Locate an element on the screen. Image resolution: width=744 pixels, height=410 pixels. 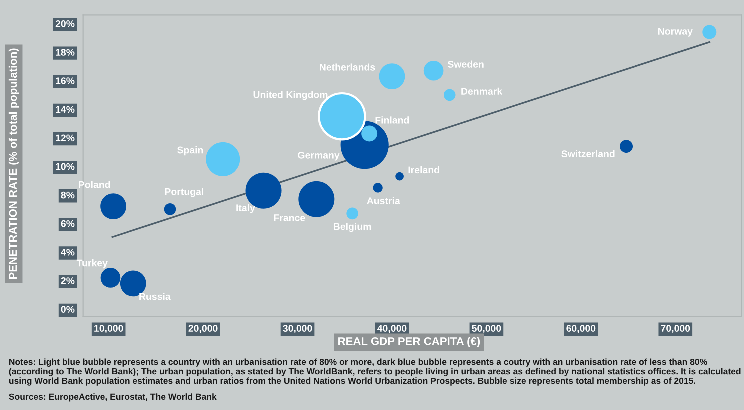
y-tick-label: 18% is located at coordinates (65, 52).